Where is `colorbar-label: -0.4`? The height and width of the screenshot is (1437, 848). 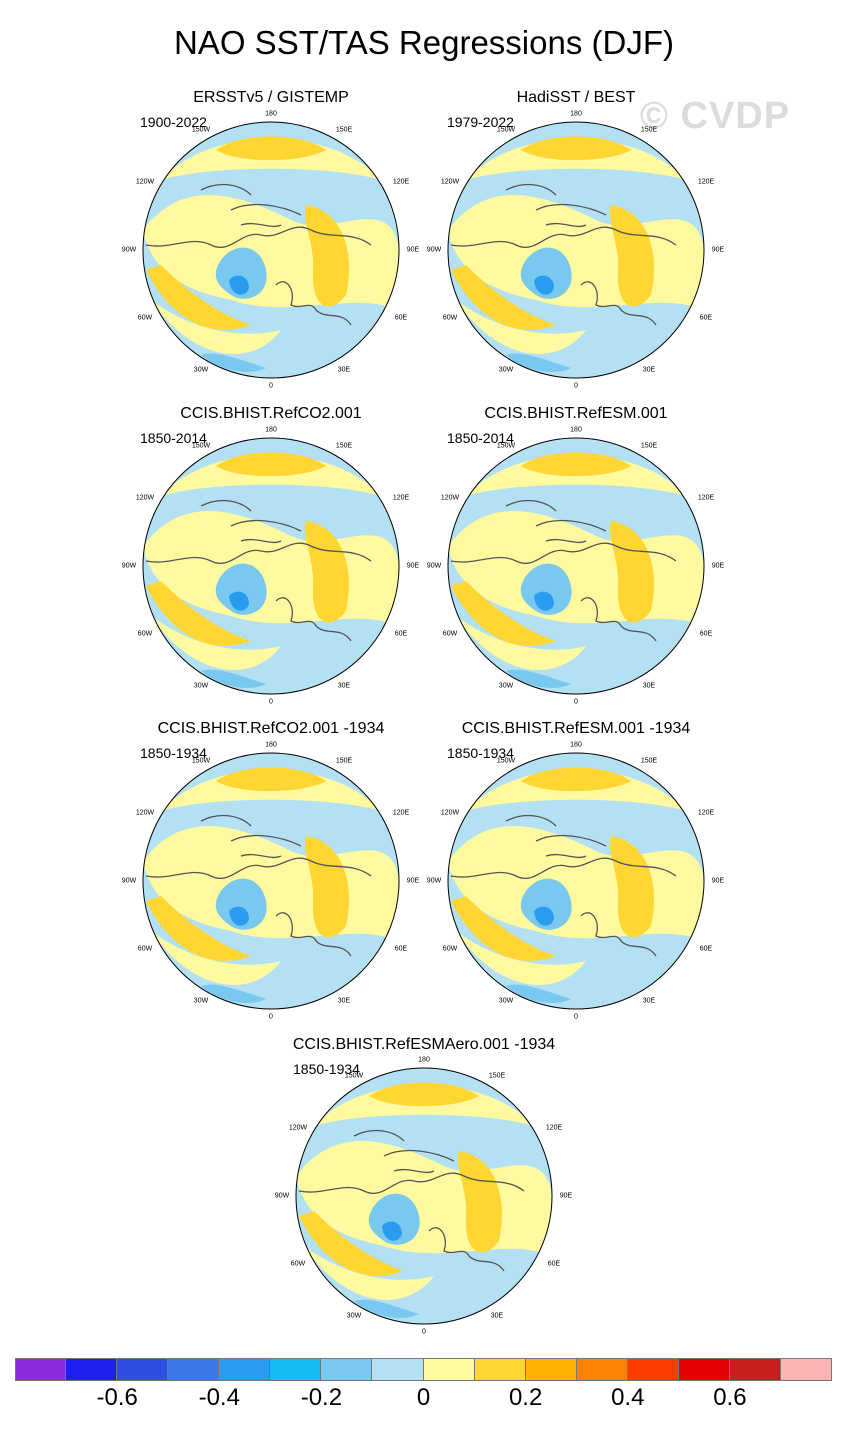
colorbar-label: -0.4 is located at coordinates (219, 1397).